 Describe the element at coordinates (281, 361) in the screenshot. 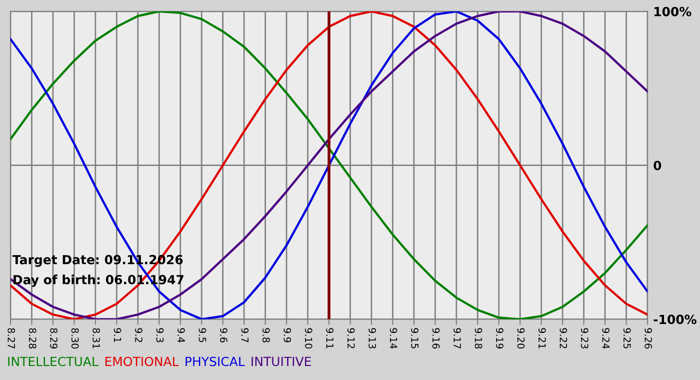

I see `text: INTUITIVE` at that location.